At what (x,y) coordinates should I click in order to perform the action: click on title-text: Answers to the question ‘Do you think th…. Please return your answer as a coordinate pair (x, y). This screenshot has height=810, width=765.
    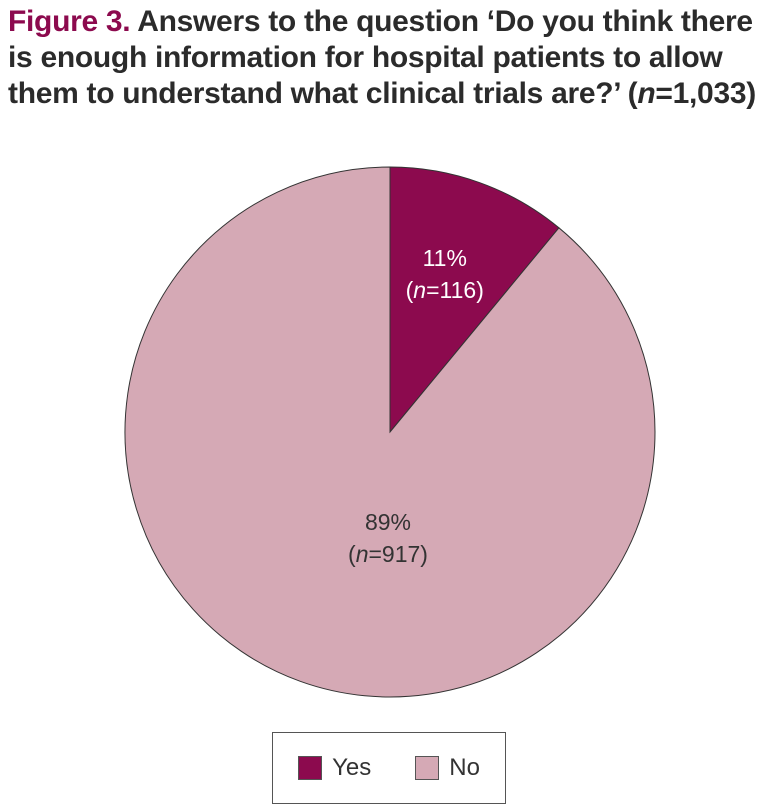
    Looking at the image, I should click on (380, 57).